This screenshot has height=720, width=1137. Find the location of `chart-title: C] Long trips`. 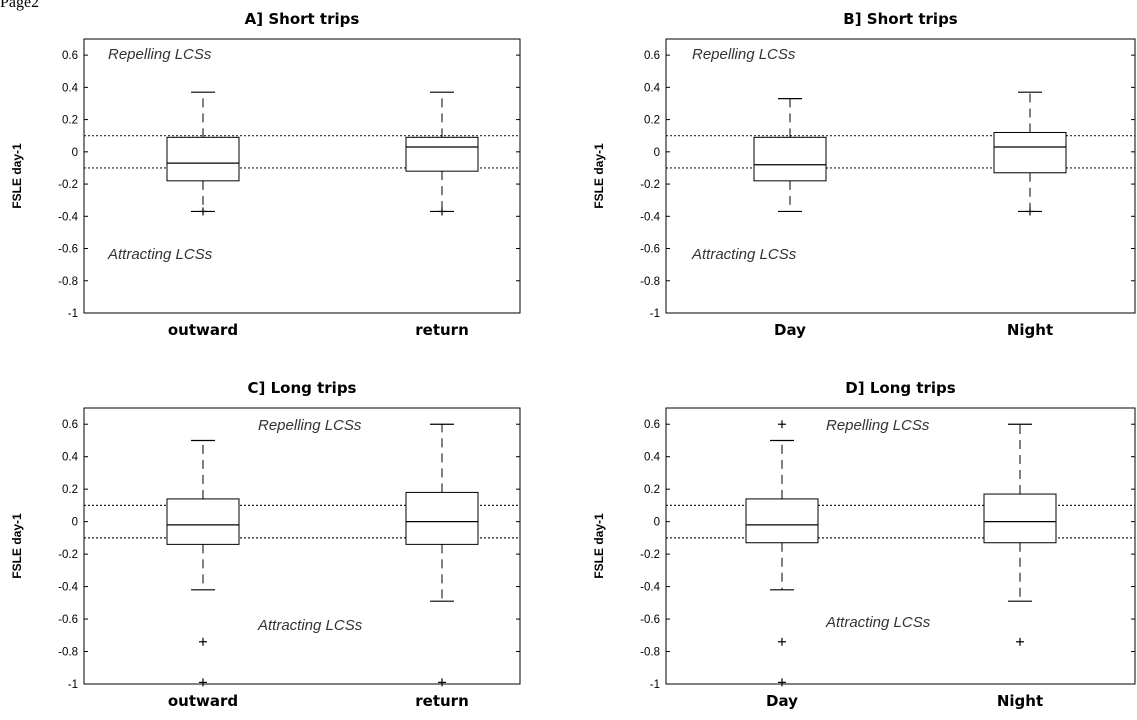

chart-title: C] Long trips is located at coordinates (302, 388).